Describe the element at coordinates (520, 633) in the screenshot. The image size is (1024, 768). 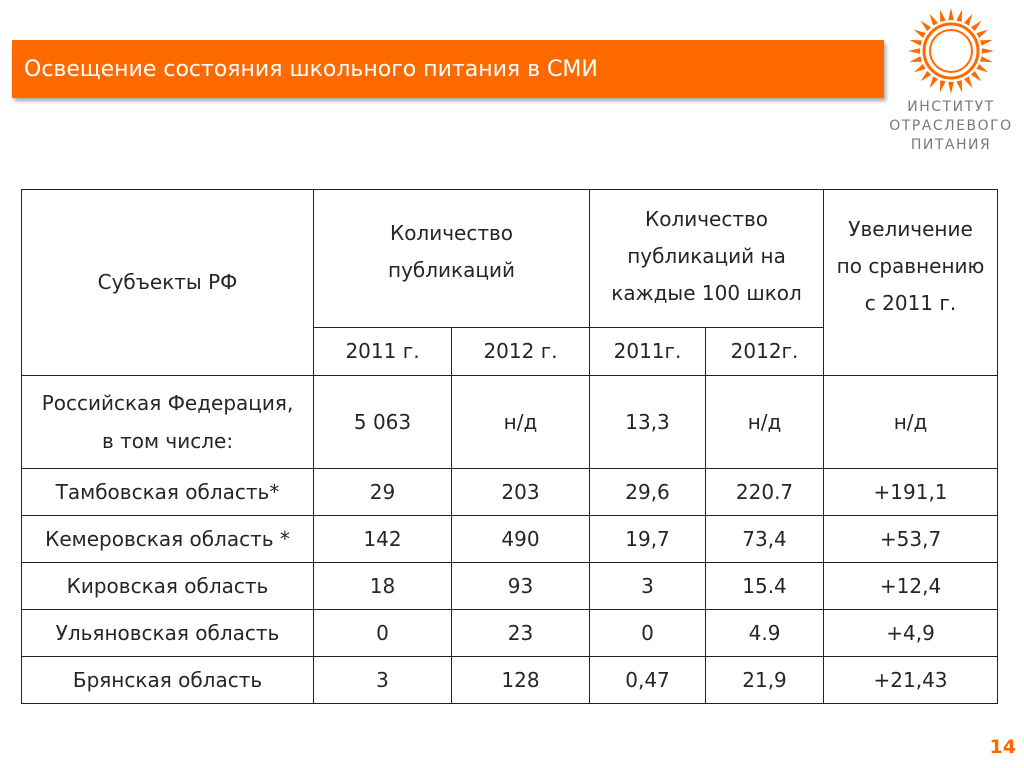
I see `cell-count-2012: 23` at that location.